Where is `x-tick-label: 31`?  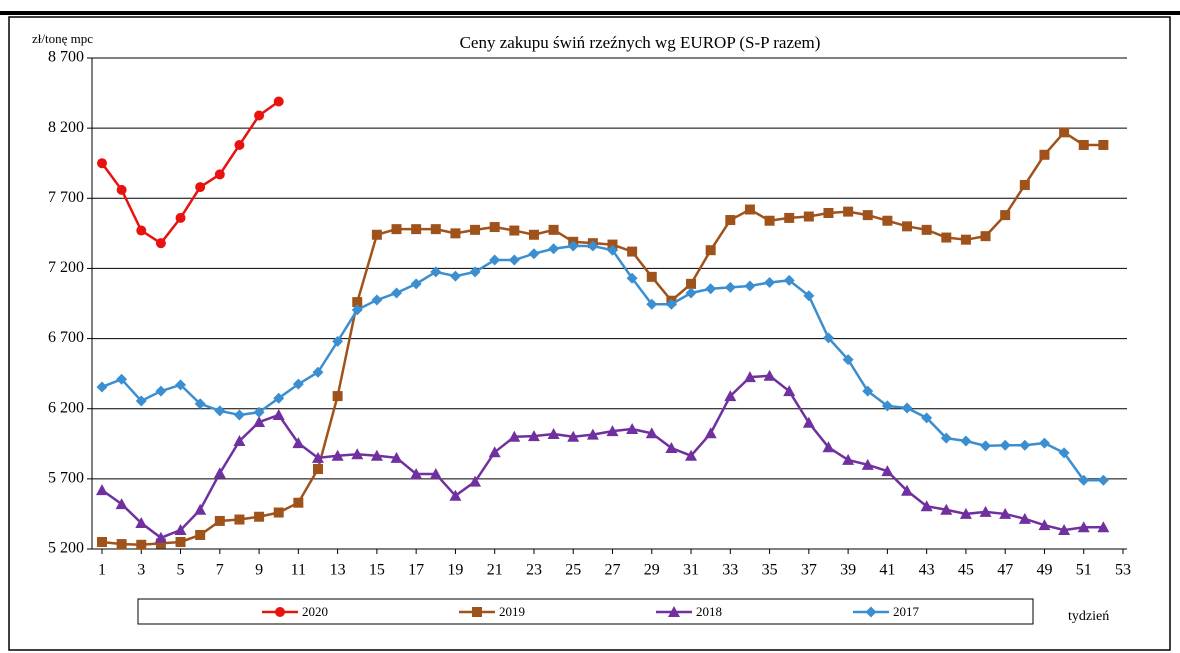
x-tick-label: 31 is located at coordinates (691, 570).